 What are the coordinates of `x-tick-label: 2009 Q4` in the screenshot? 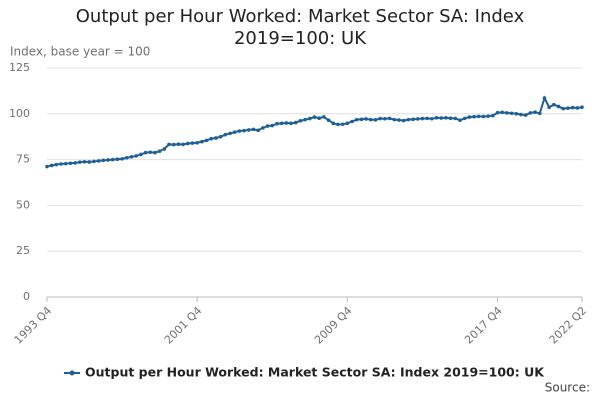 It's located at (333, 325).